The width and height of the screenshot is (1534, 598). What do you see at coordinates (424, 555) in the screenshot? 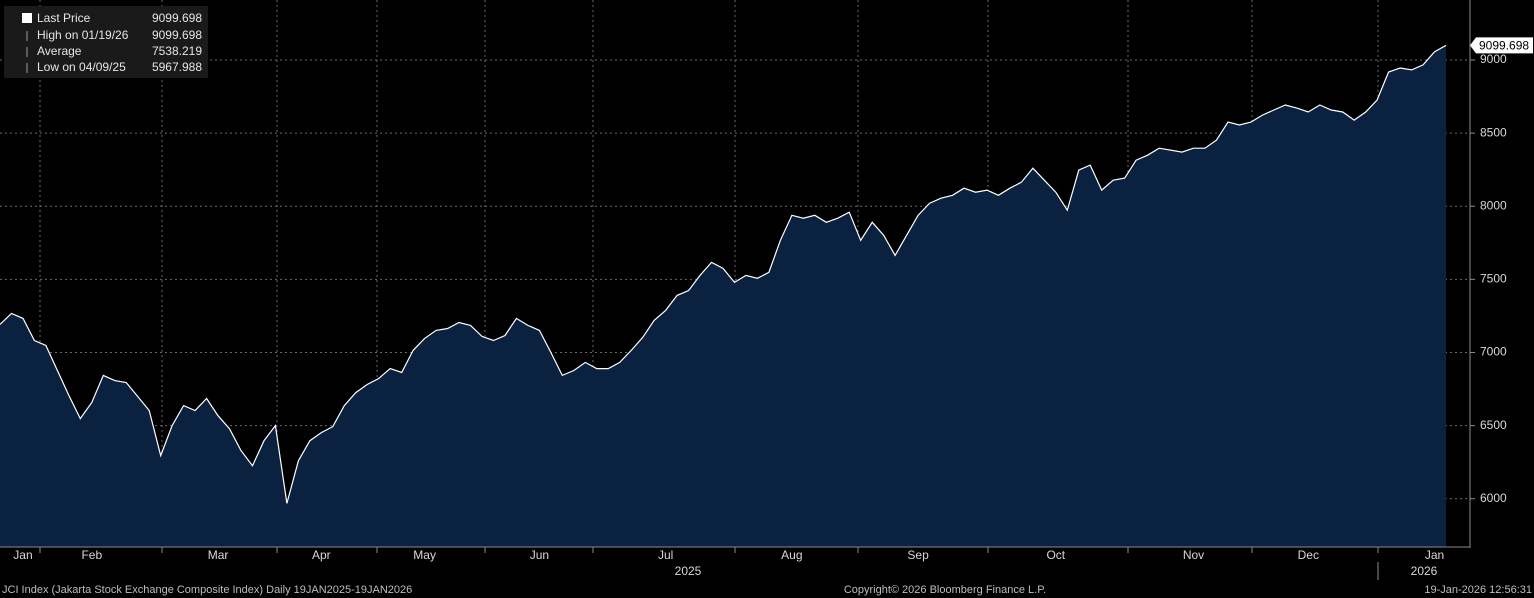
I see `x-tick-label: May` at bounding box center [424, 555].